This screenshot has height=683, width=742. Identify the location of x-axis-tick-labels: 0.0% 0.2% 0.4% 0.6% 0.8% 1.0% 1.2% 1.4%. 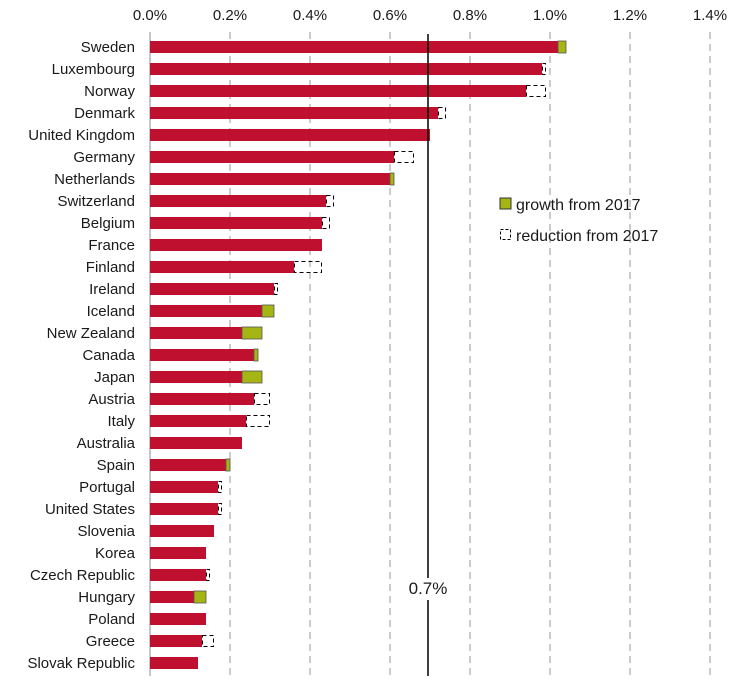
(430, 15).